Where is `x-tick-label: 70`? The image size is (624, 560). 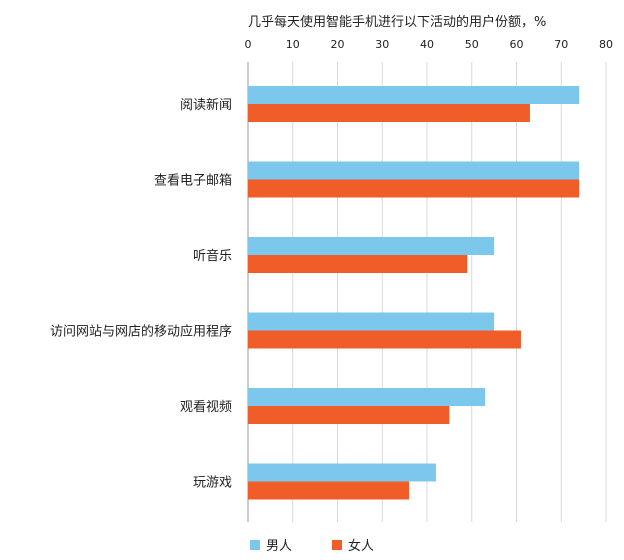
x-tick-label: 70 is located at coordinates (561, 44).